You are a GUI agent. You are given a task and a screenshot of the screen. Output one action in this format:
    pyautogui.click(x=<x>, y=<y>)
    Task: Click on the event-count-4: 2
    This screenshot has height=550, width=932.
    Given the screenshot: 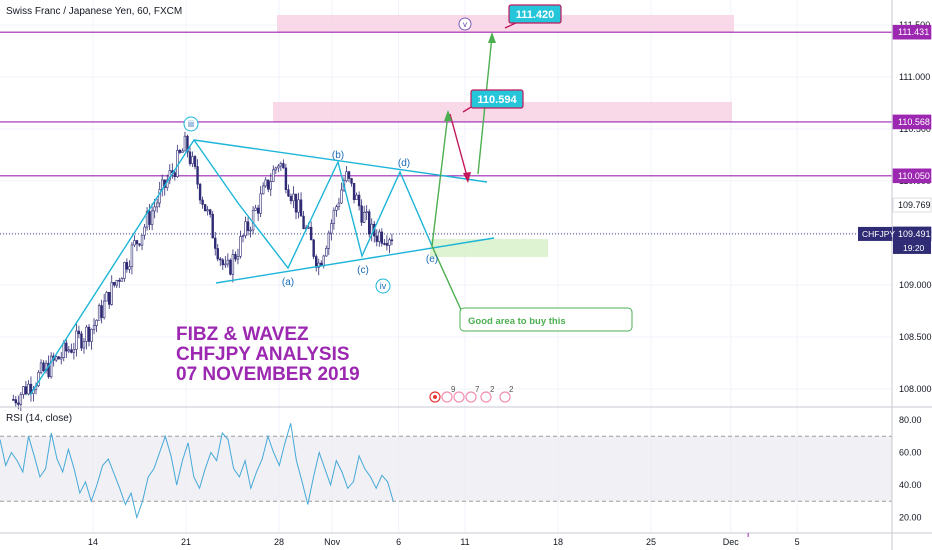 What is the action you would take?
    pyautogui.click(x=511, y=389)
    